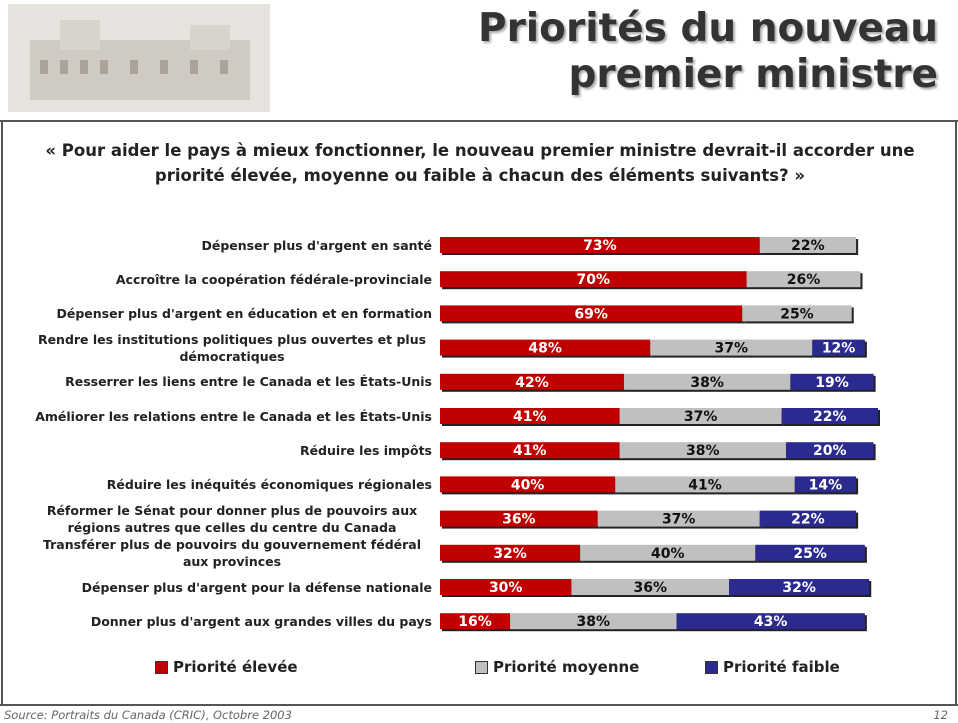 This screenshot has width=958, height=723. I want to click on value-label: 26%, so click(804, 280).